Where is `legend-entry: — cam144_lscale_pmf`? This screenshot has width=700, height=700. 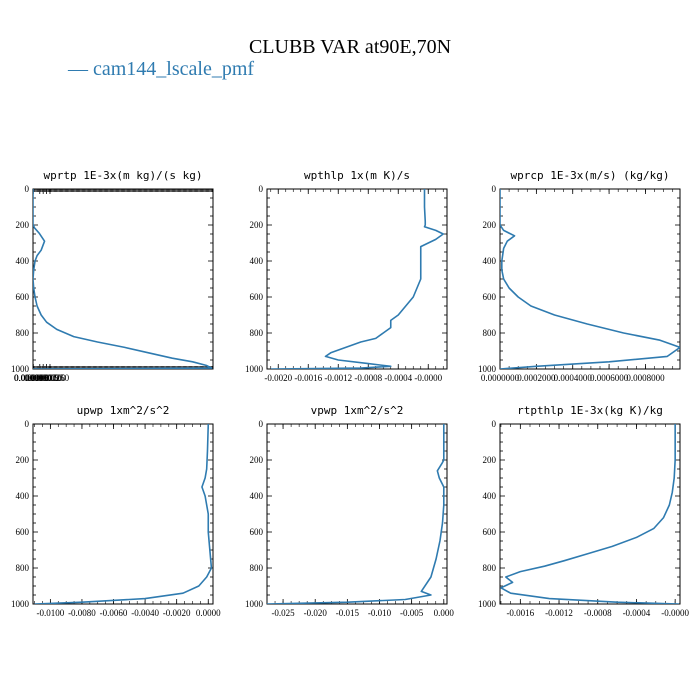
legend-entry: — cam144_lscale_pmf is located at coordinates (161, 69).